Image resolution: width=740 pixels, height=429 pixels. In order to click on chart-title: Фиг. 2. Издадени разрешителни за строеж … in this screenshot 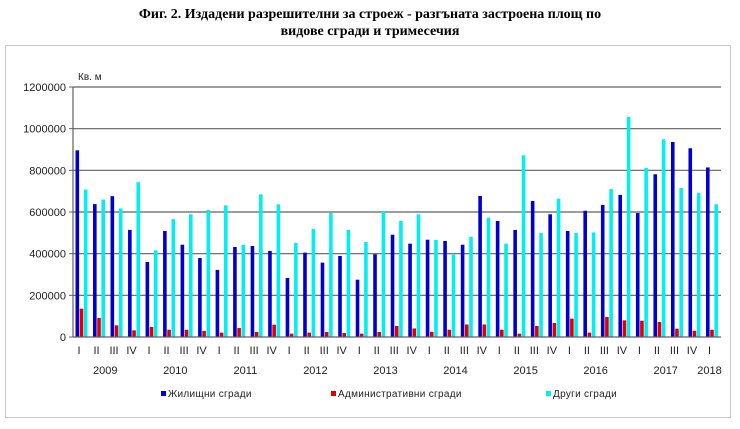, I will do `click(370, 23)`.